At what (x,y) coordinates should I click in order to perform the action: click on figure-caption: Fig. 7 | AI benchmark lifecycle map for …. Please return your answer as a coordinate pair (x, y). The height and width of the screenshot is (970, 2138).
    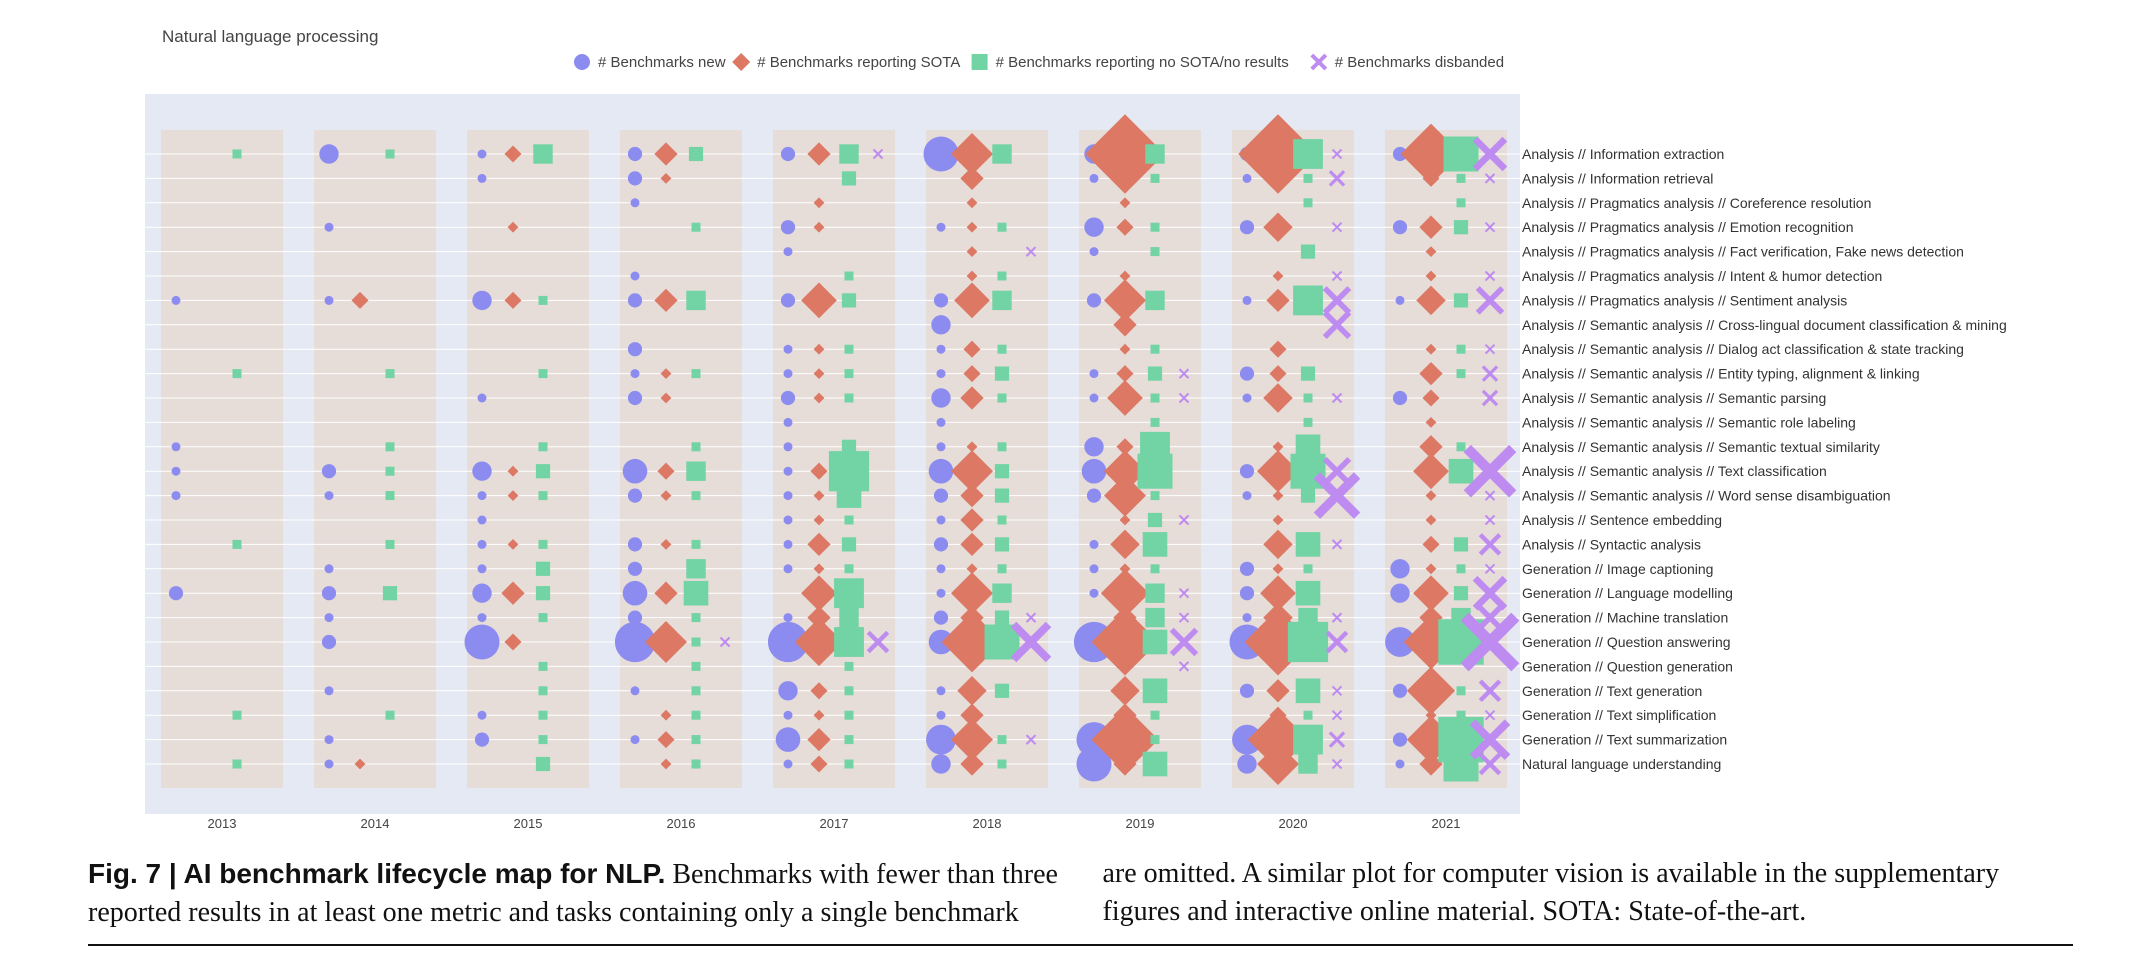
    Looking at the image, I should click on (1080, 893).